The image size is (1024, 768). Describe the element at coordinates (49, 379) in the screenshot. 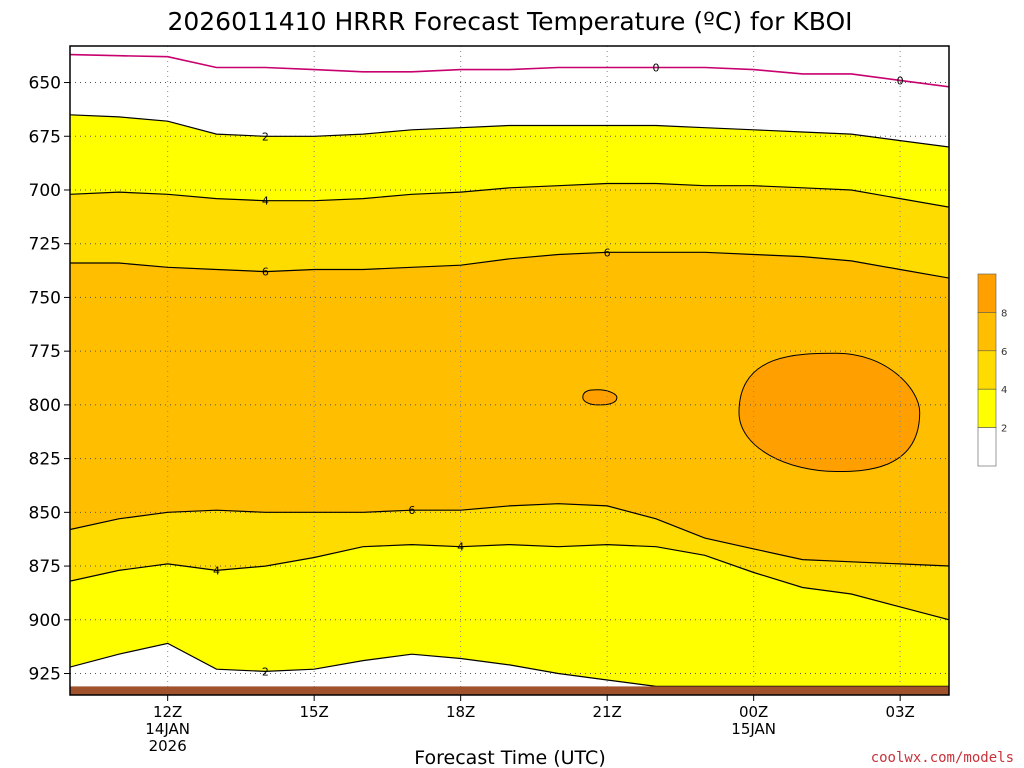

I see `y-axis: 650 675 700 725 750 775 800 825 850 875 900 925` at that location.